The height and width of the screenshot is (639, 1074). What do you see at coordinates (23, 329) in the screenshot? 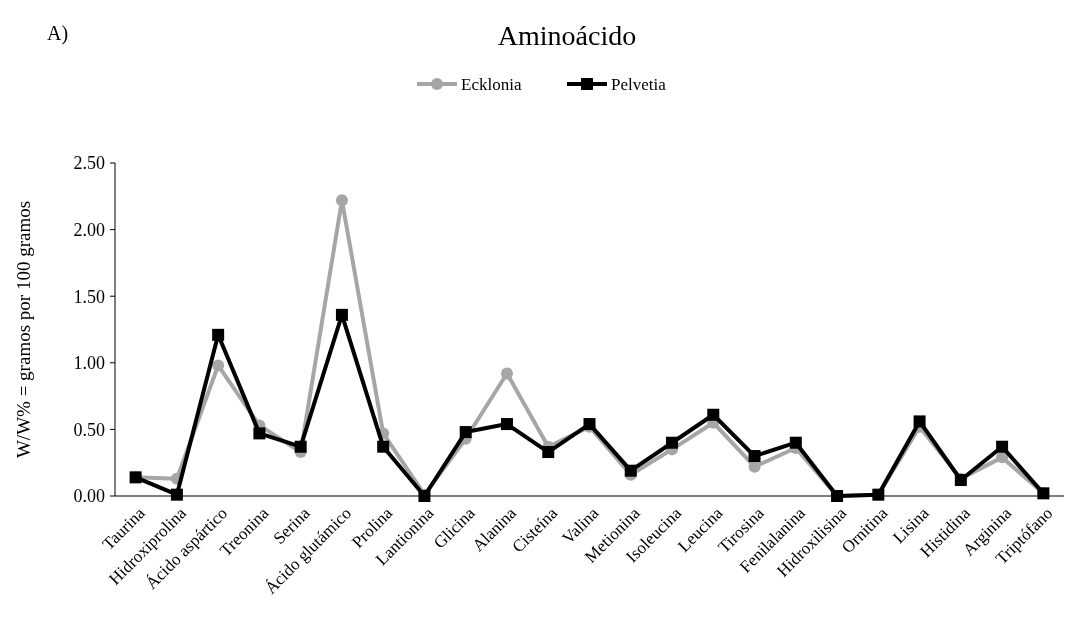
I see `y-axis-title: W/W% = gramos por 100 gramos` at bounding box center [23, 329].